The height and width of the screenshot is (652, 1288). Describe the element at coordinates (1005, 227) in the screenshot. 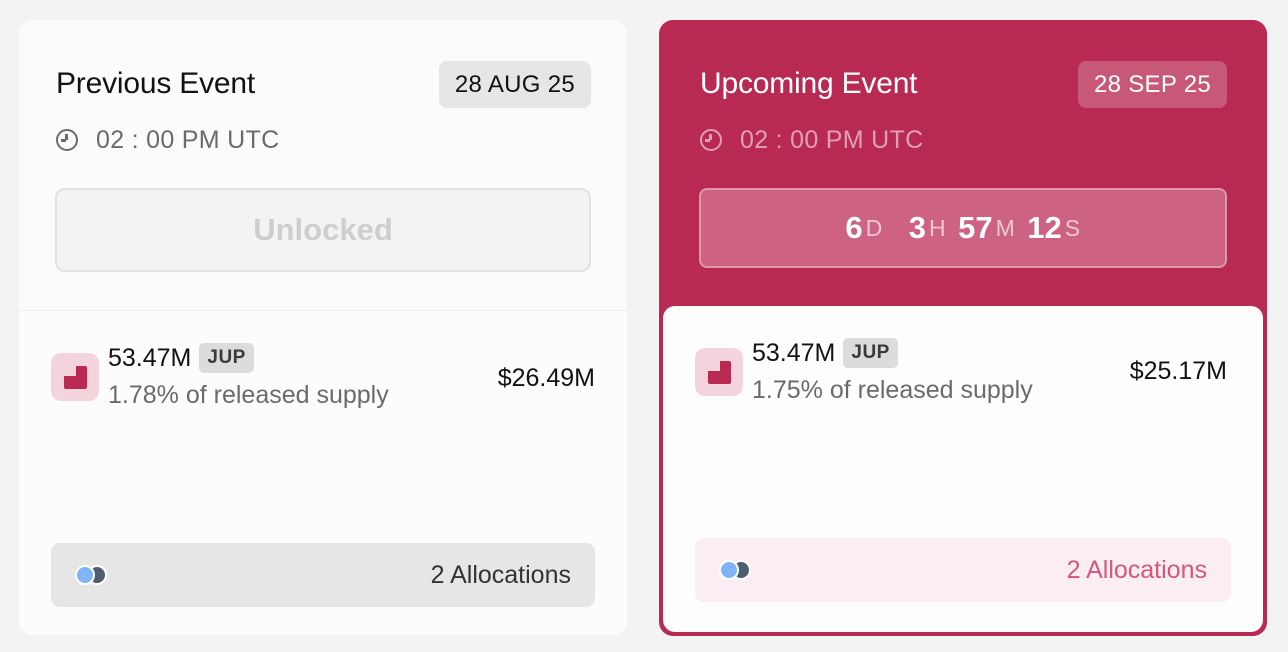

I see `countdown-minutes-unit: M` at that location.